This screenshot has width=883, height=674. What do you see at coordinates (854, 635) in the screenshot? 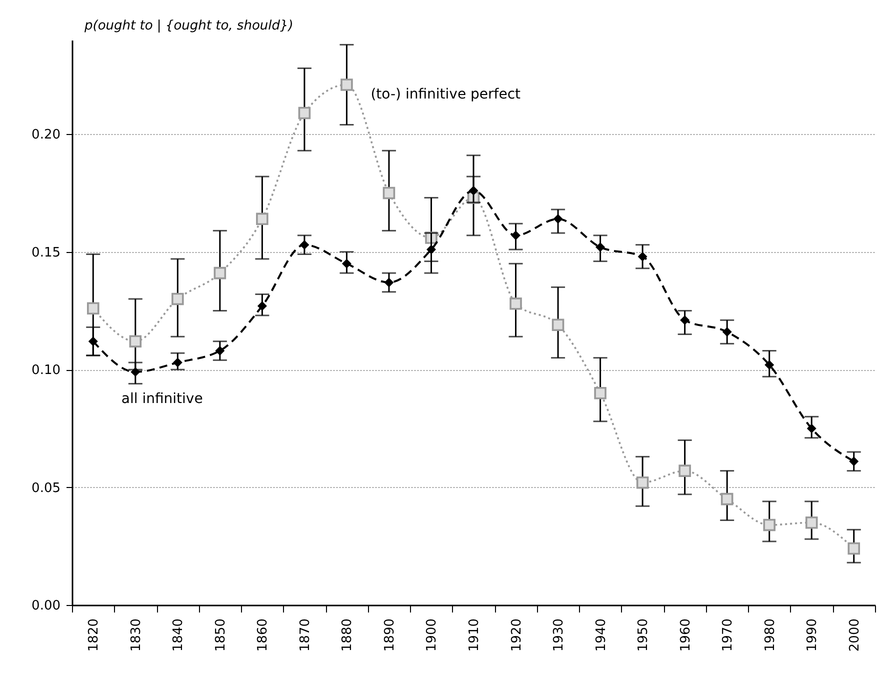
I see `x-tick-label: 2000` at bounding box center [854, 635].